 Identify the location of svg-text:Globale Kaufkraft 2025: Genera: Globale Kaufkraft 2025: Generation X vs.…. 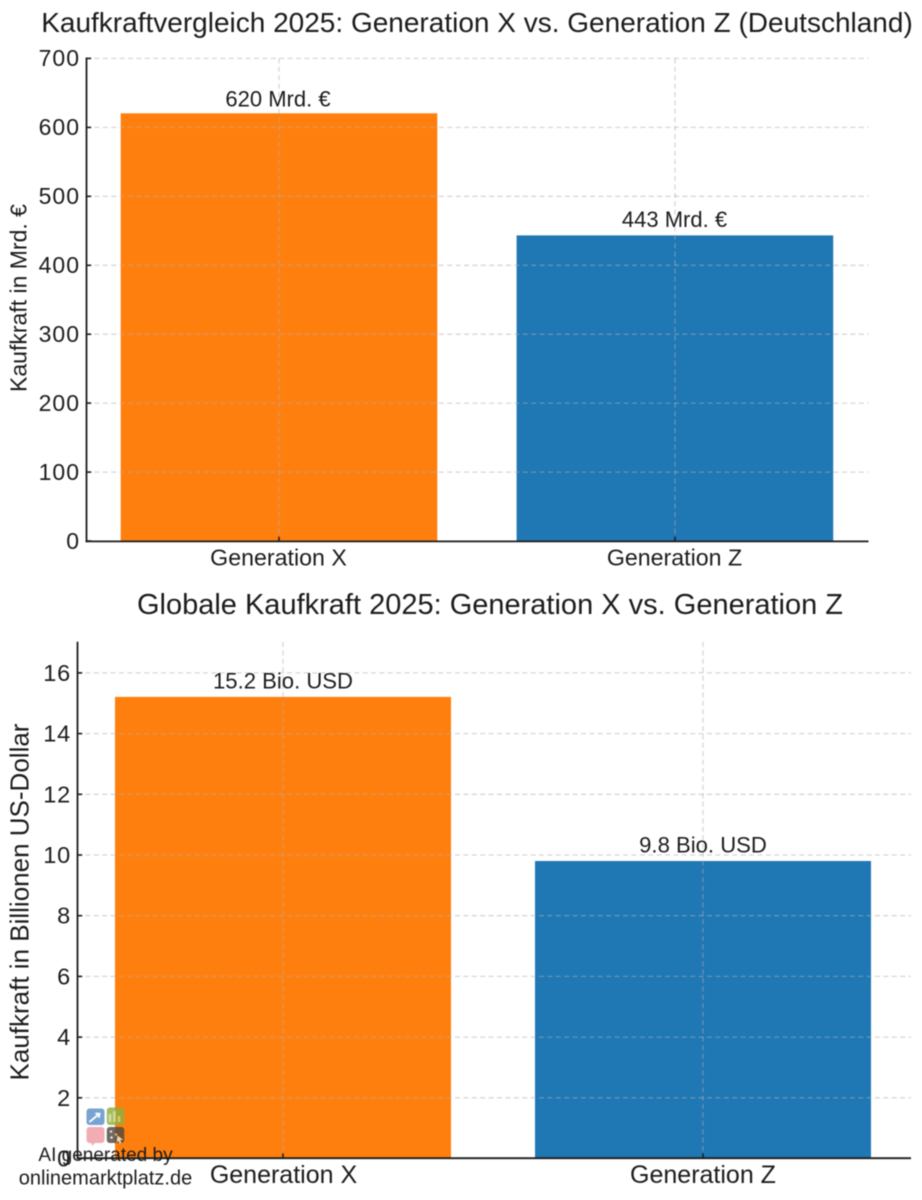
(490, 605).